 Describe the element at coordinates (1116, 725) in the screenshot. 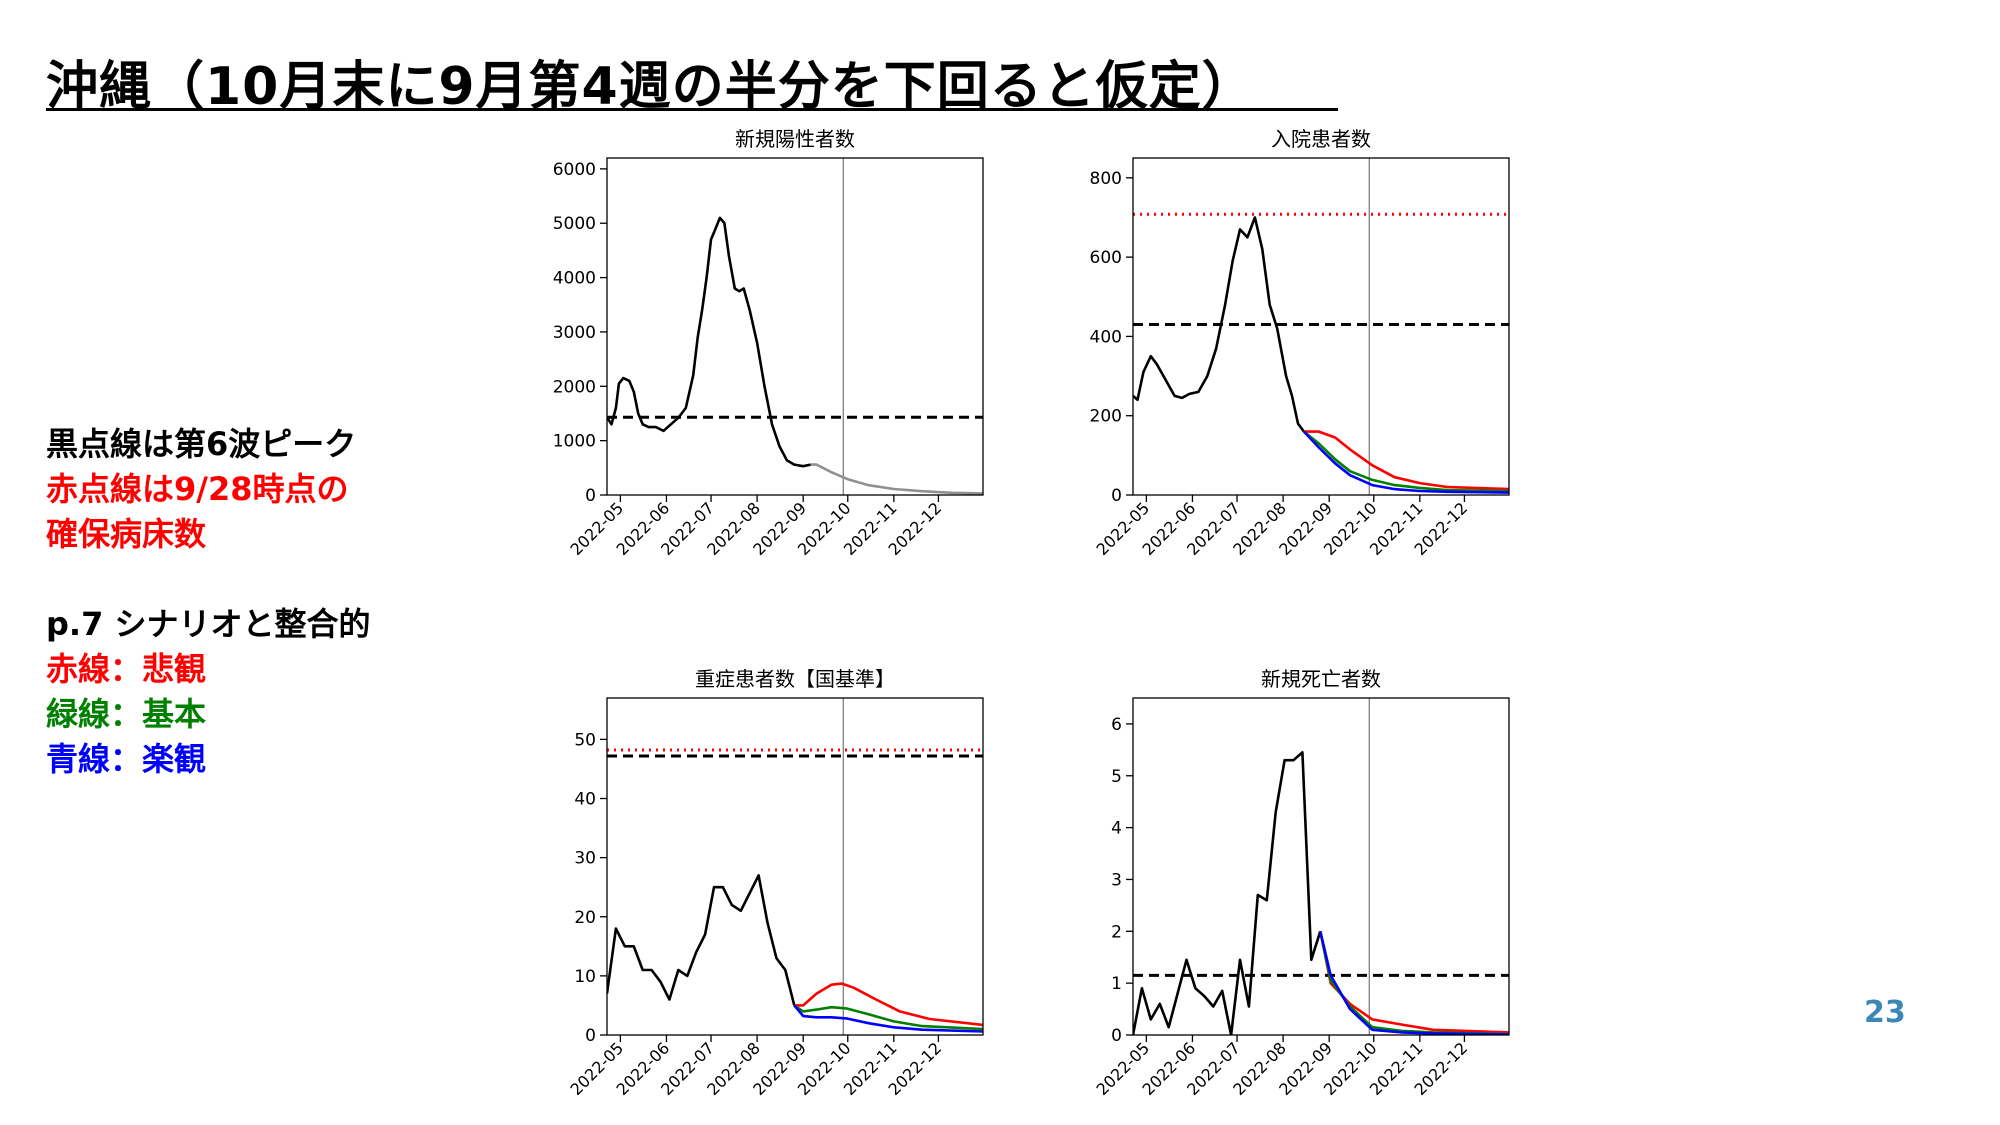

I see `y-tick-label: 6` at that location.